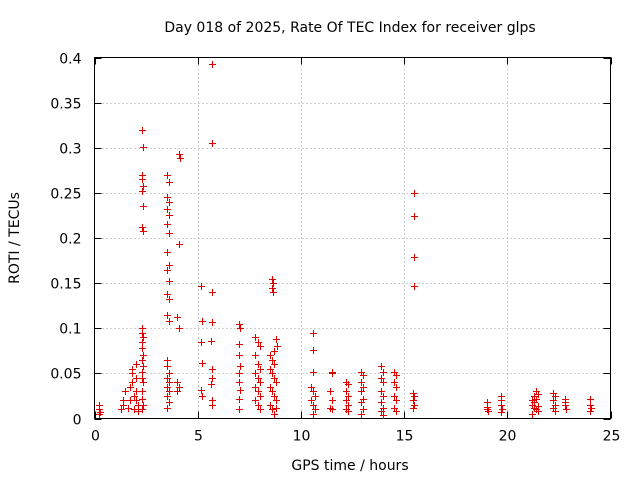 The width and height of the screenshot is (640, 480). What do you see at coordinates (70, 60) in the screenshot?
I see `y-tick-label: 0.4` at bounding box center [70, 60].